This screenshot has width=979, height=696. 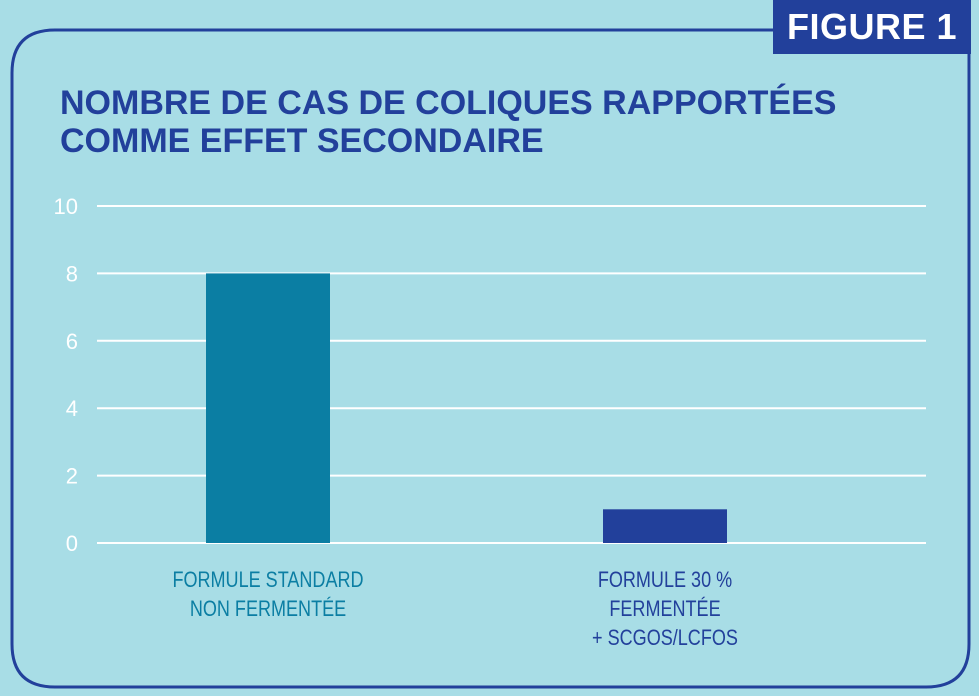 What do you see at coordinates (665, 526) in the screenshot?
I see `bar-fermented` at bounding box center [665, 526].